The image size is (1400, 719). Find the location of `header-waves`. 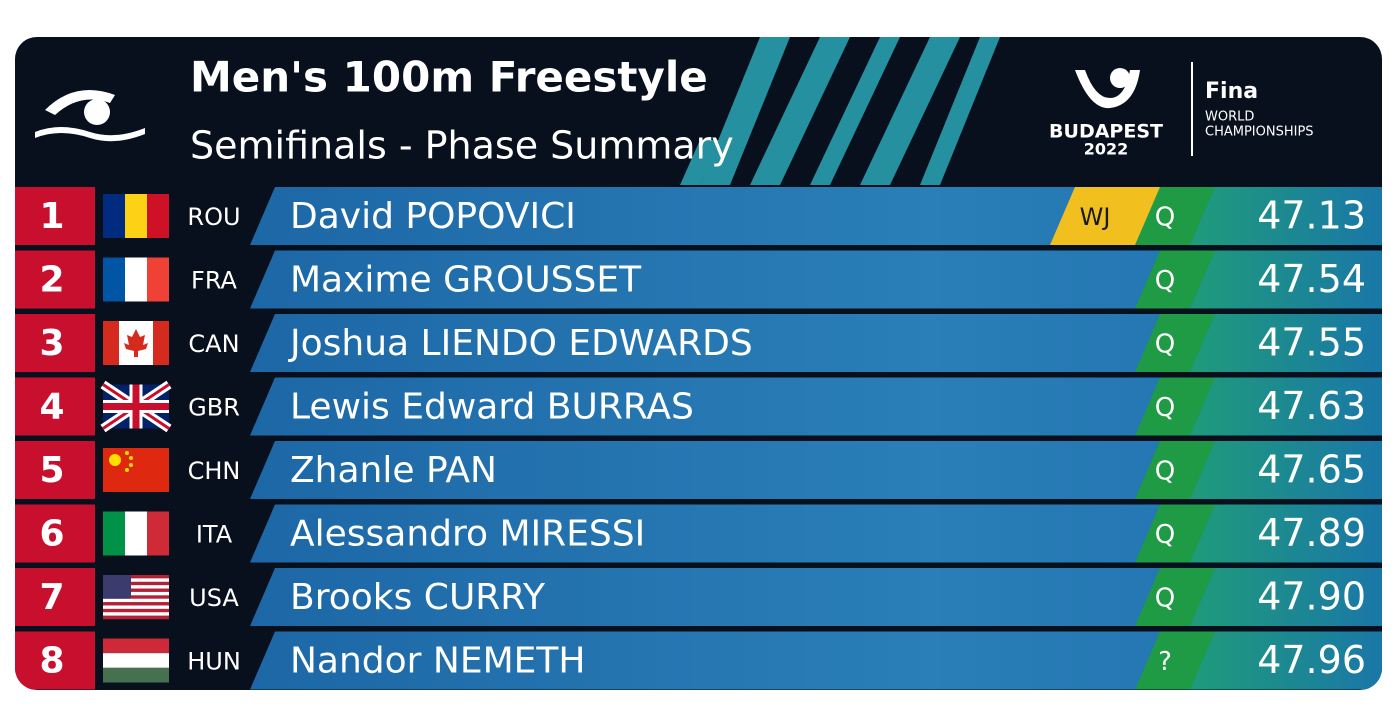

header-waves is located at coordinates (840, 111).